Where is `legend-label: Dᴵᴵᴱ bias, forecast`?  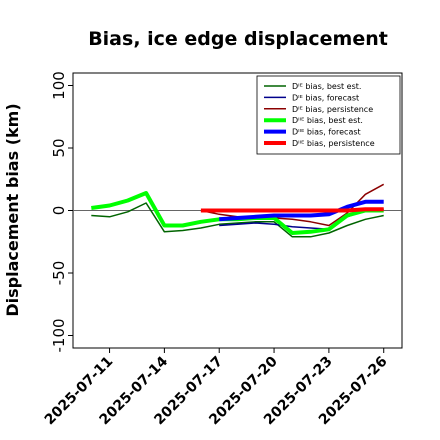
legend-label: Dᴵᴵᴱ bias, forecast is located at coordinates (326, 132).